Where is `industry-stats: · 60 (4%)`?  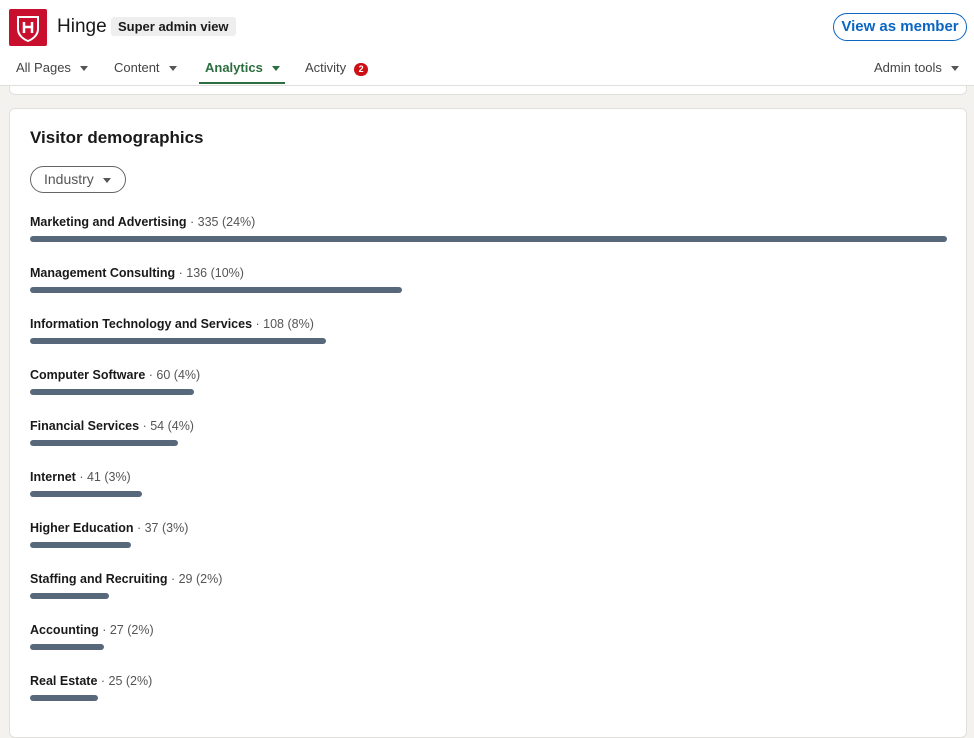
industry-stats: · 60 (4%) is located at coordinates (173, 375).